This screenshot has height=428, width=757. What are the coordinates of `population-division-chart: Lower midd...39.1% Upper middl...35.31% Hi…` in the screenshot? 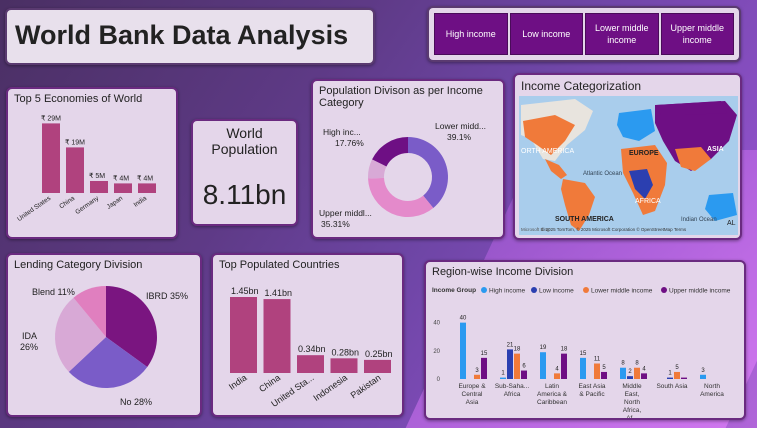 It's located at (402, 175).